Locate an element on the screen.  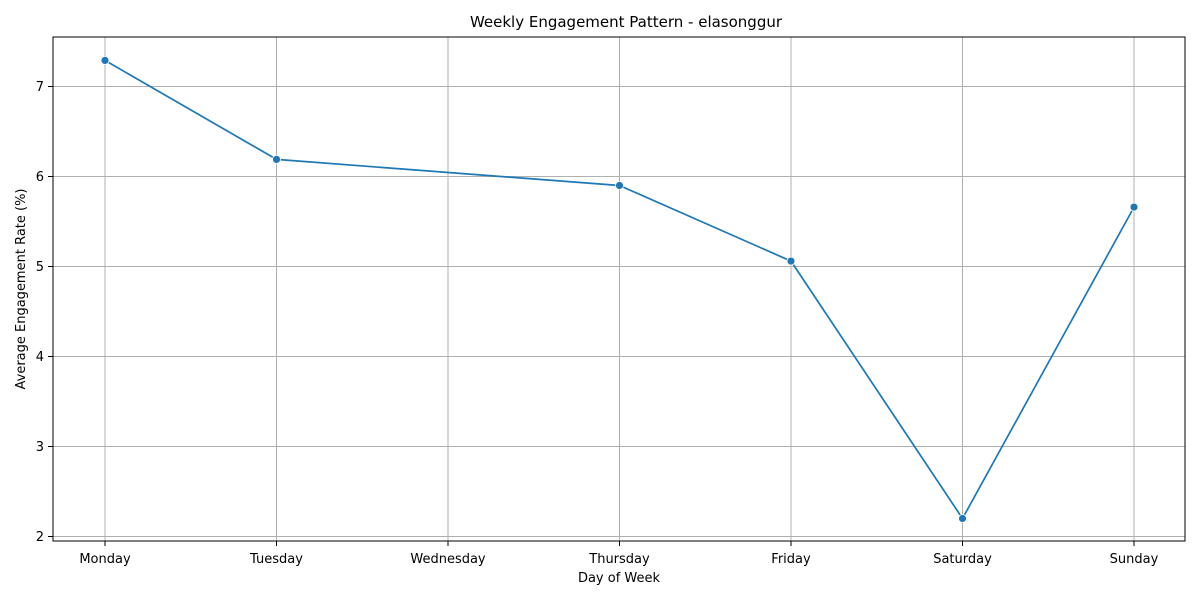
x-tick-label: Tuesday is located at coordinates (276, 559).